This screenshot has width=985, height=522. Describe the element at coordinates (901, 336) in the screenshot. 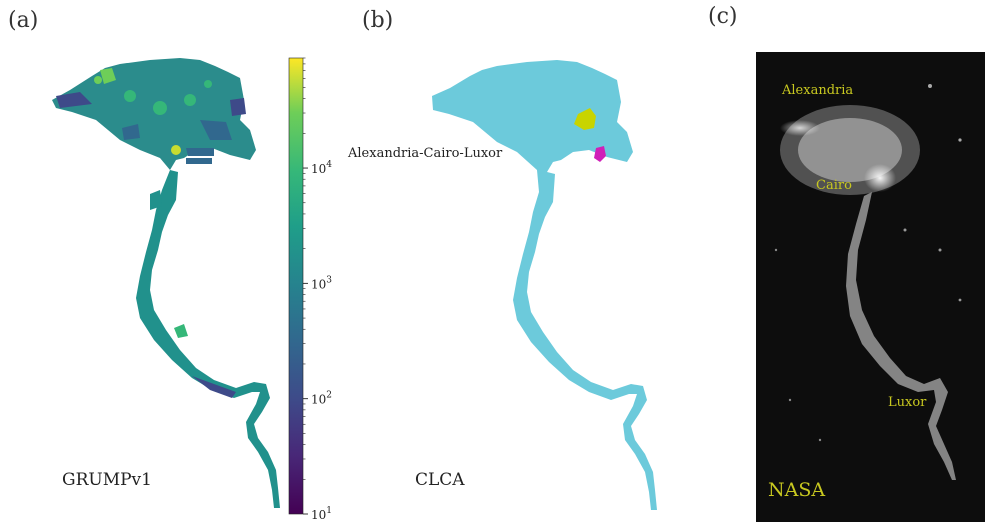

I see `night-nile` at that location.